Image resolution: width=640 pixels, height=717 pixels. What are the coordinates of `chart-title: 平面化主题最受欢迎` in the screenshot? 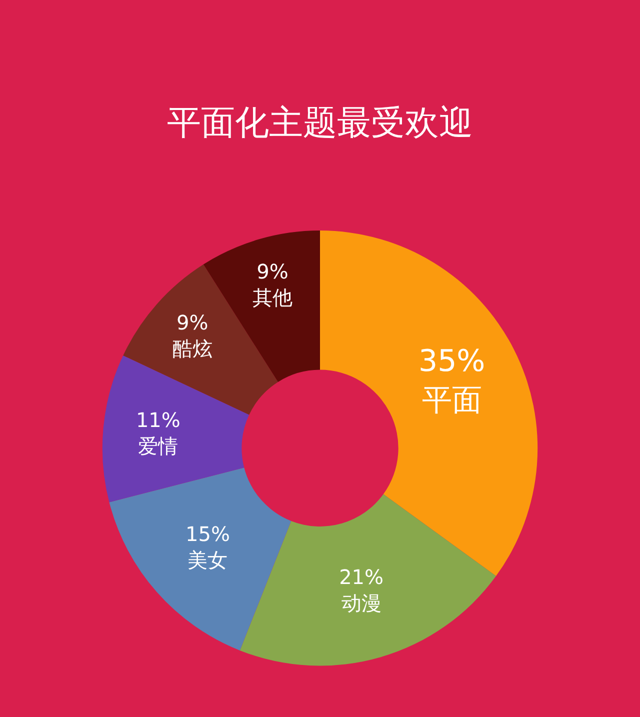 It's located at (320, 122).